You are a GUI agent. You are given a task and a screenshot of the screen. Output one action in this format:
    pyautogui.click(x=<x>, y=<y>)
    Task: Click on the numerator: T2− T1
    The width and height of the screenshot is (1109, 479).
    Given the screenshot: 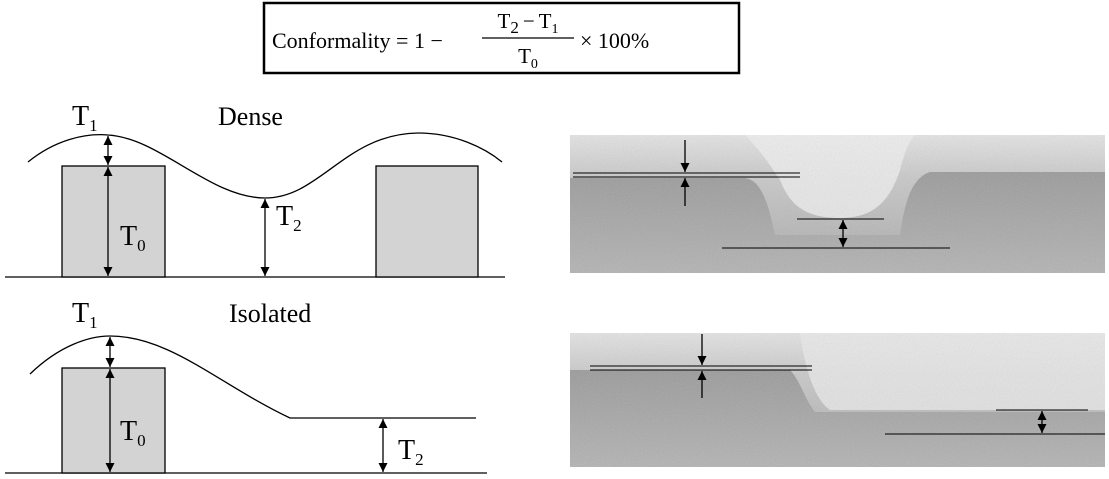 What is the action you would take?
    pyautogui.click(x=528, y=23)
    